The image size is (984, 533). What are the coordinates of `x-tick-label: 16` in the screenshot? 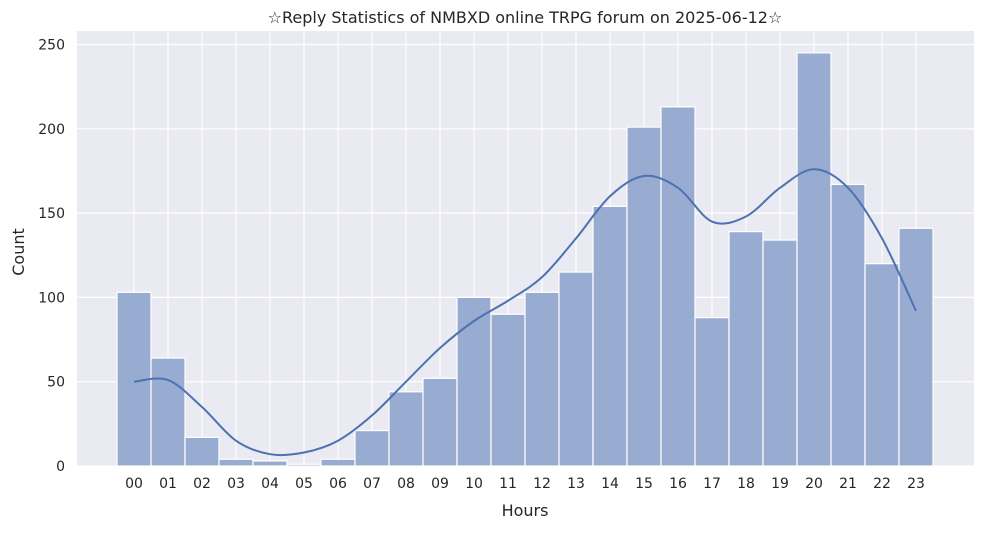 It's located at (678, 484).